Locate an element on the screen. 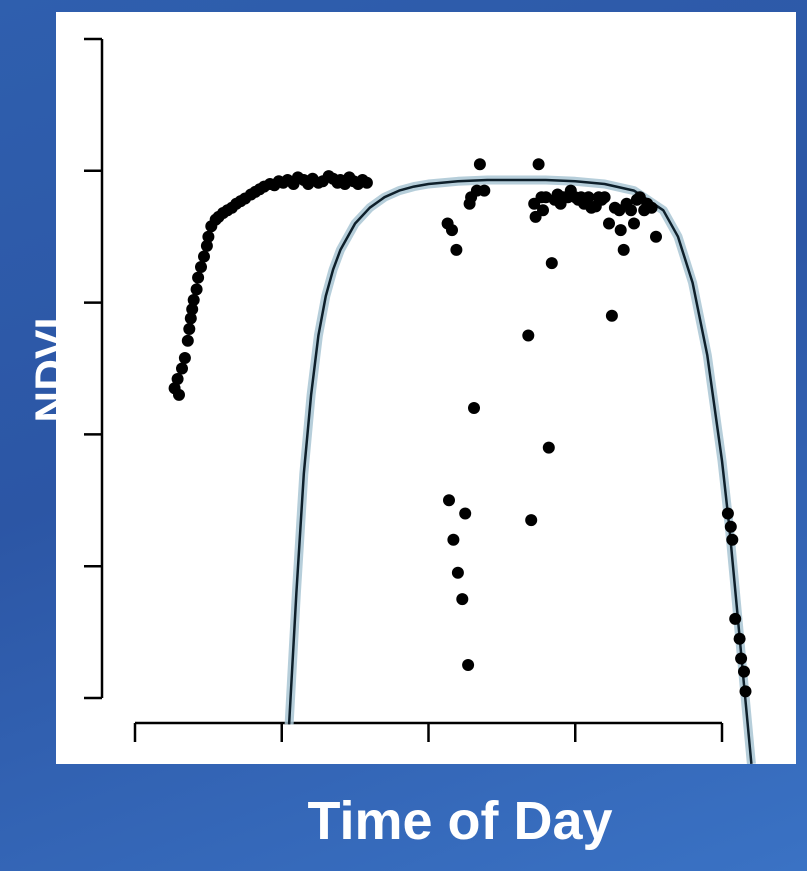  y-axis-label-box: NDVI is located at coordinates (52, 370).